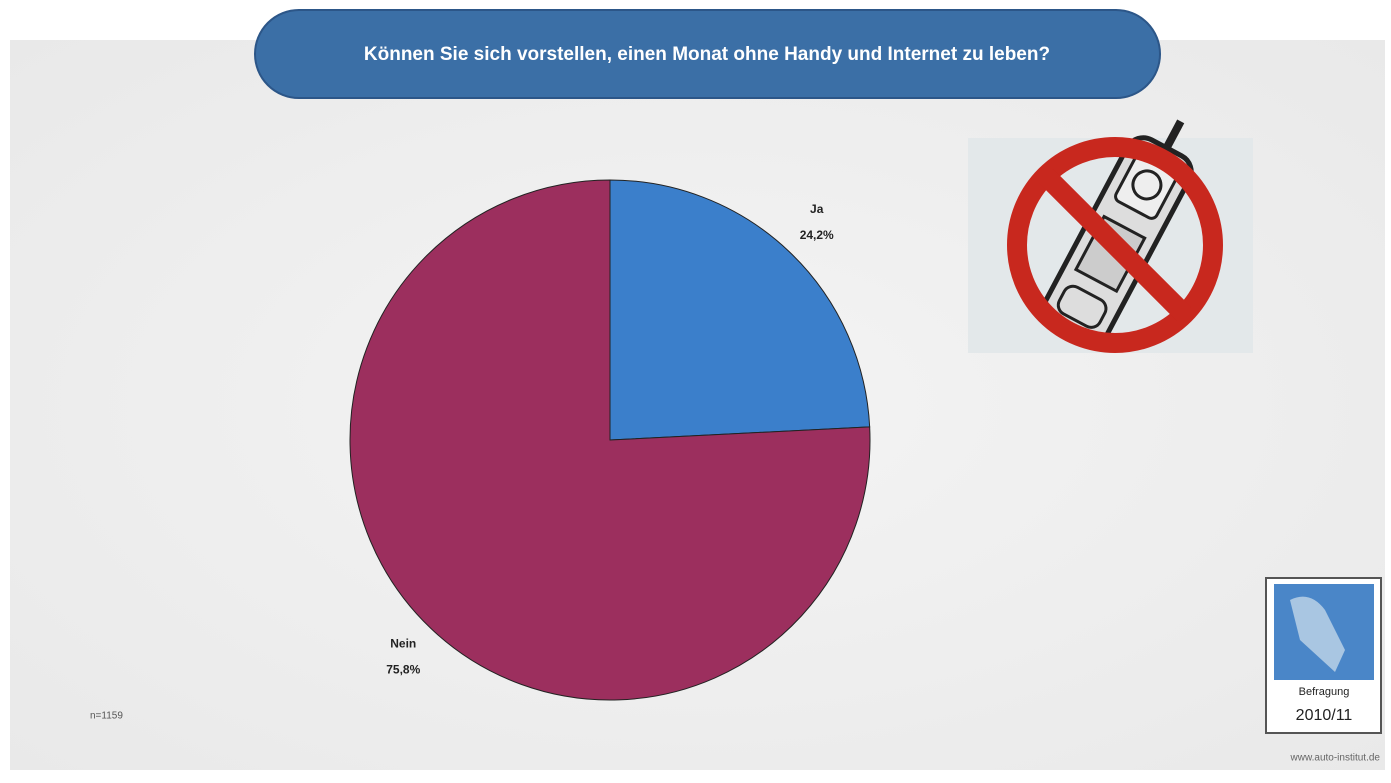 This screenshot has width=1391, height=783. Describe the element at coordinates (106, 716) in the screenshot. I see `sample-note: n=1159` at that location.